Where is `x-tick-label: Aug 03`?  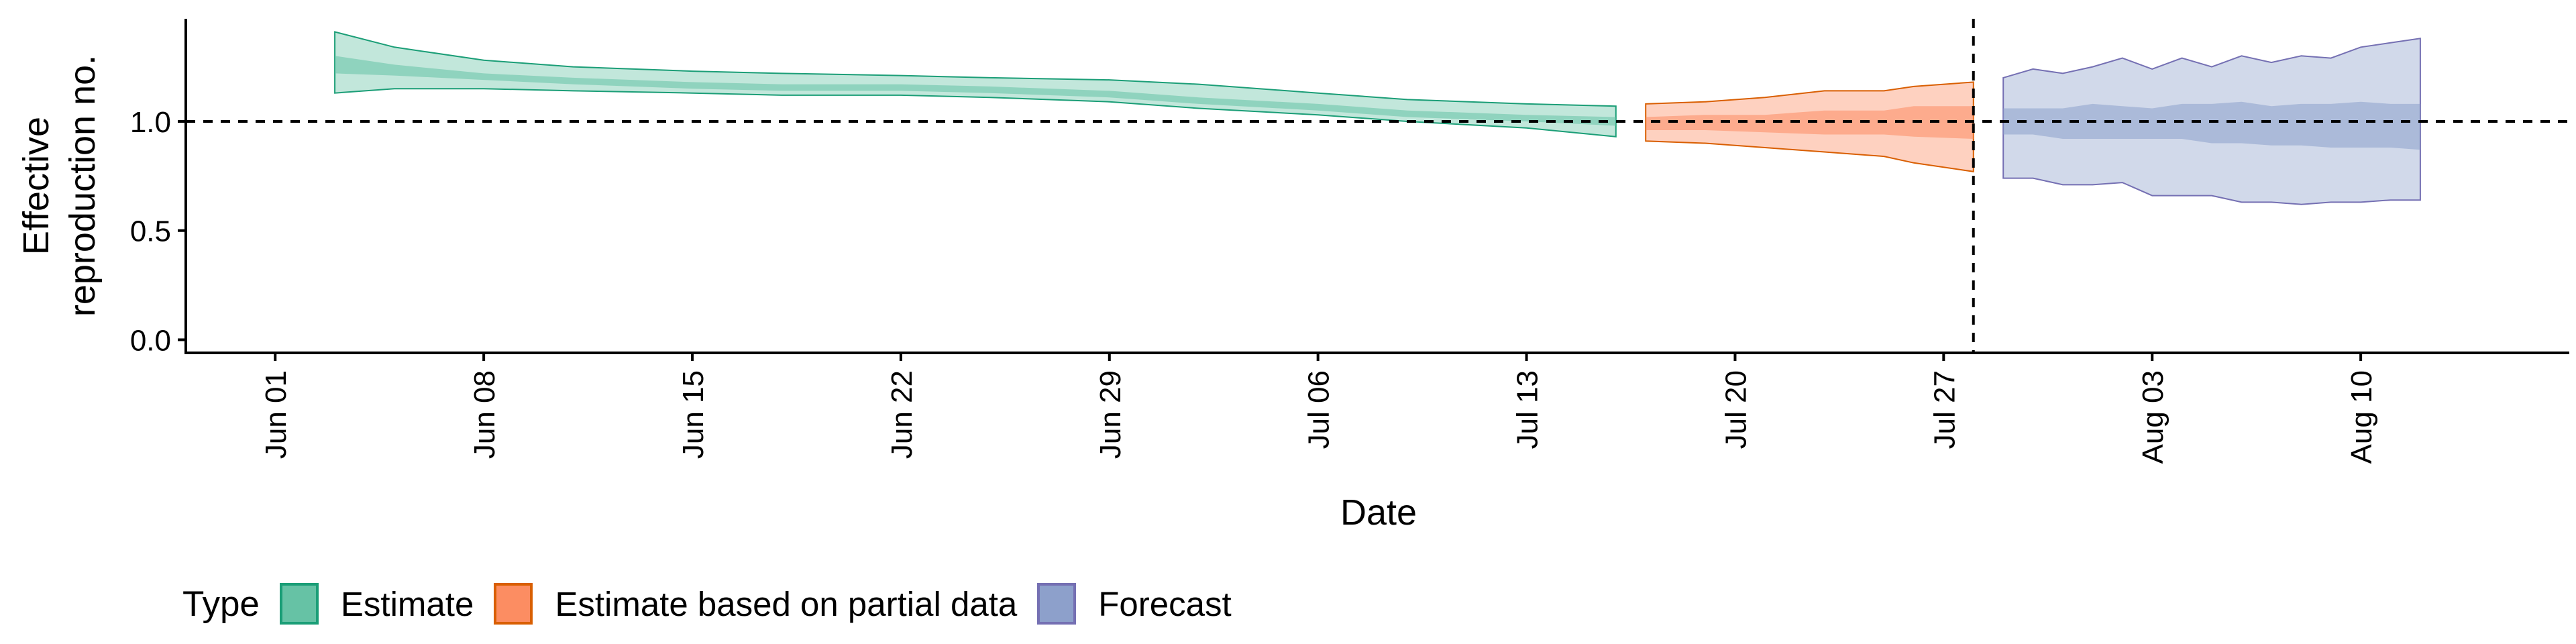
x-tick-label: Aug 03 is located at coordinates (2153, 417).